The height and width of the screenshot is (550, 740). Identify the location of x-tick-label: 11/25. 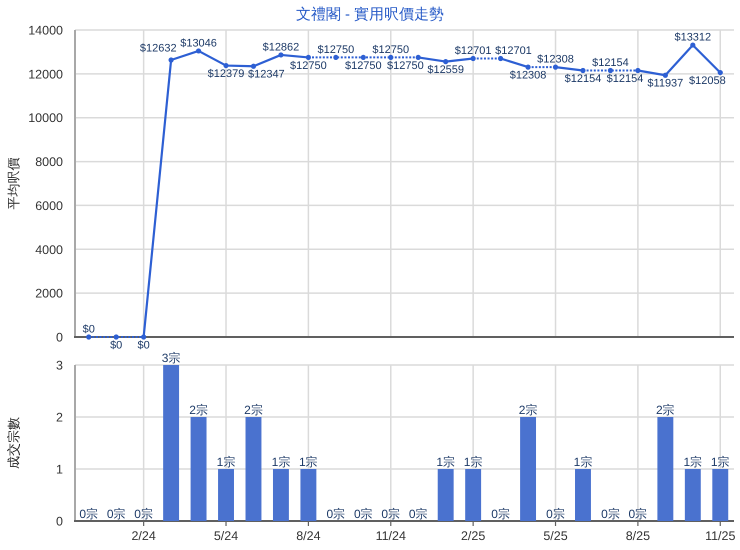
(720, 536).